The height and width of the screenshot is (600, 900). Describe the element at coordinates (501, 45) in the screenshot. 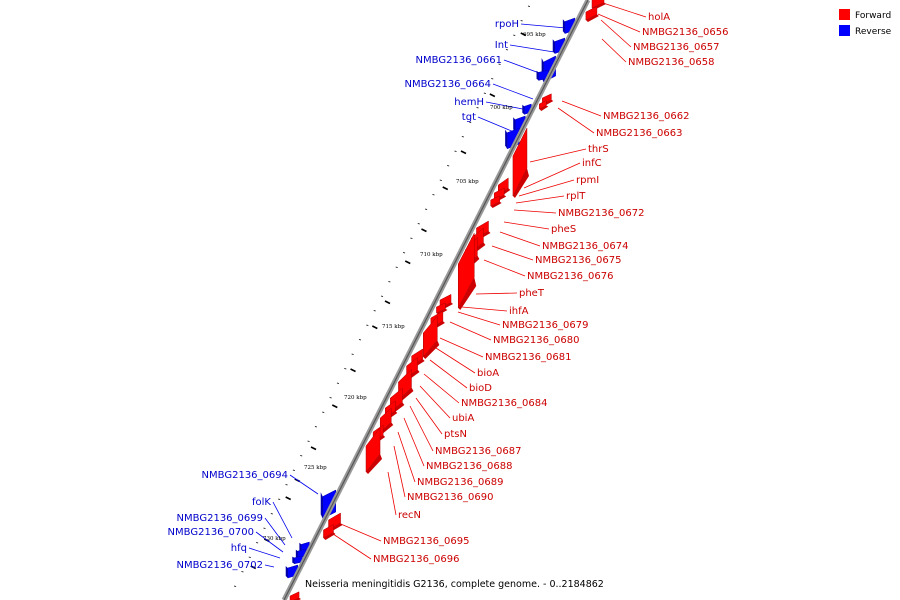

I see `reverse-gene-label: Int` at that location.